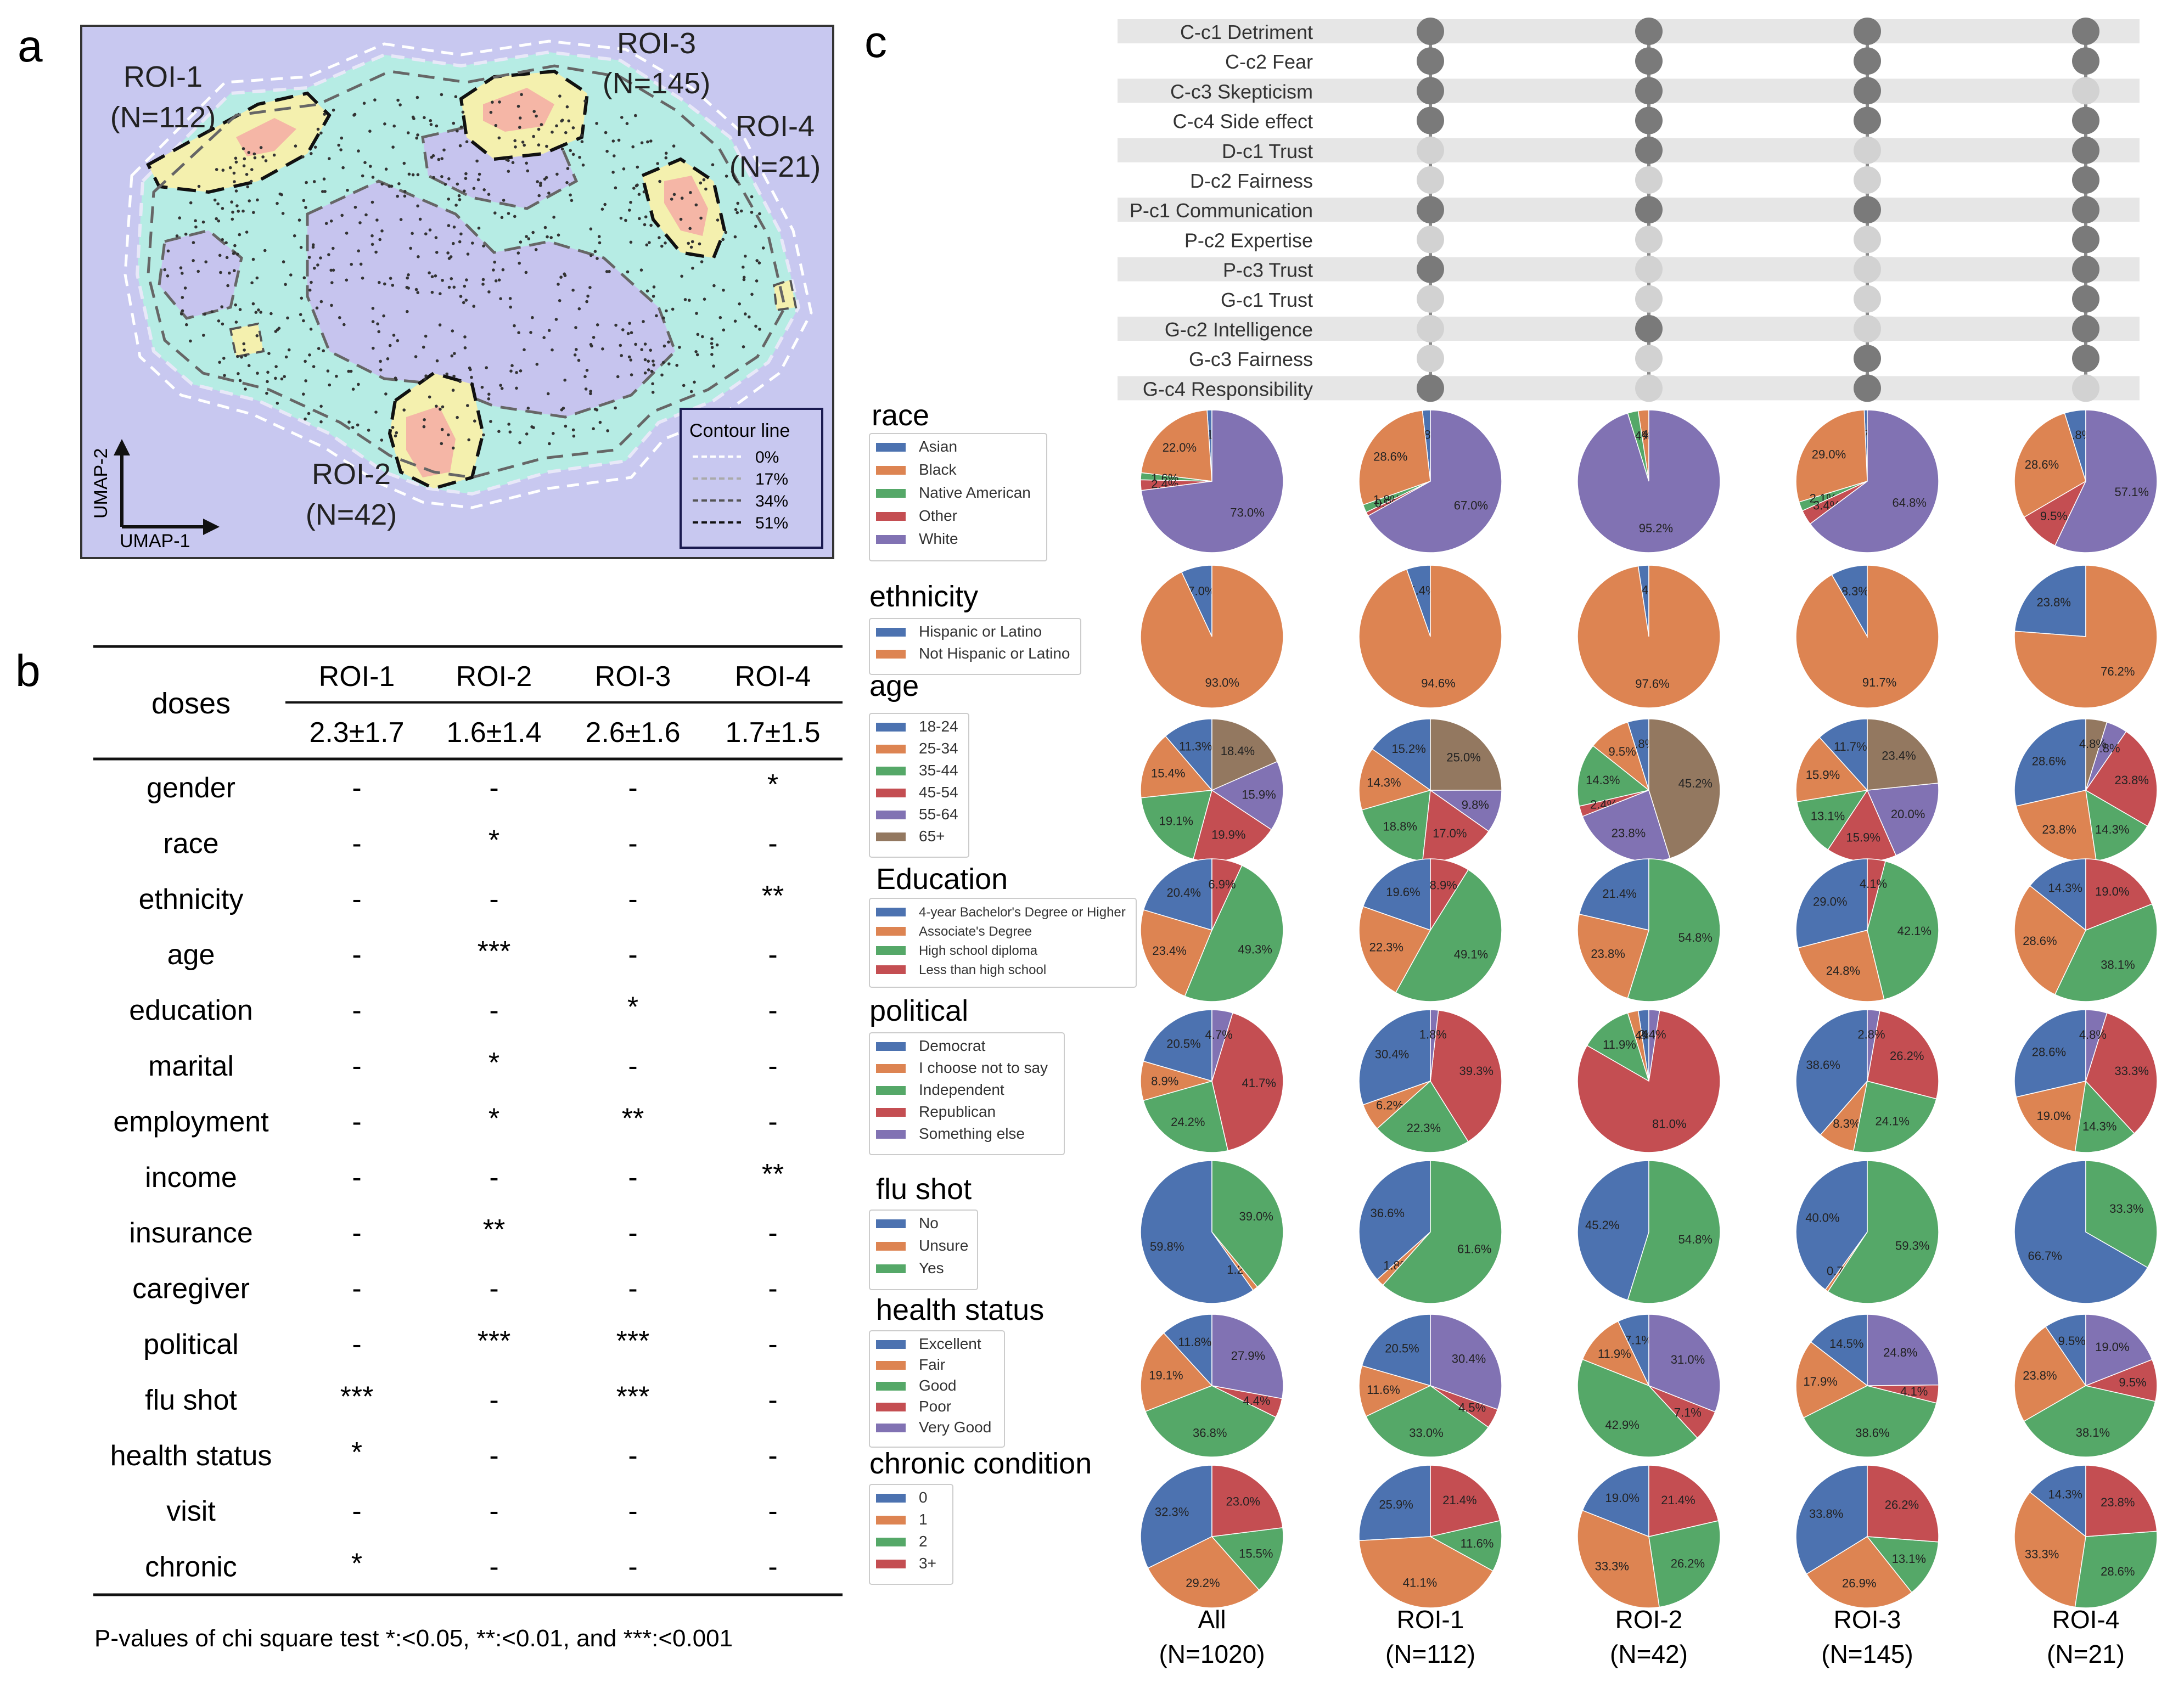  Describe the element at coordinates (101, 483) in the screenshot. I see `umap-y-label: UMAP-2` at that location.